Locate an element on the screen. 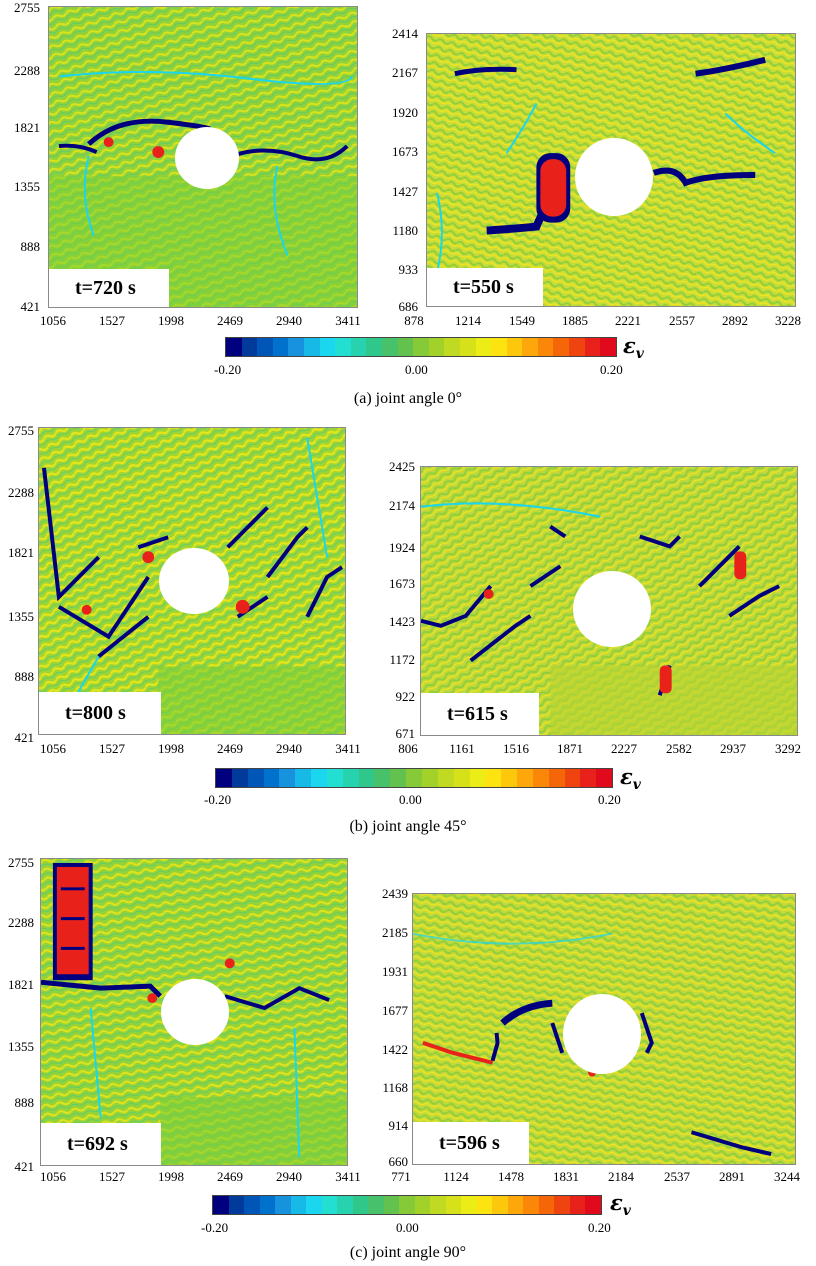  ytick: 2288 is located at coordinates (27, 70).